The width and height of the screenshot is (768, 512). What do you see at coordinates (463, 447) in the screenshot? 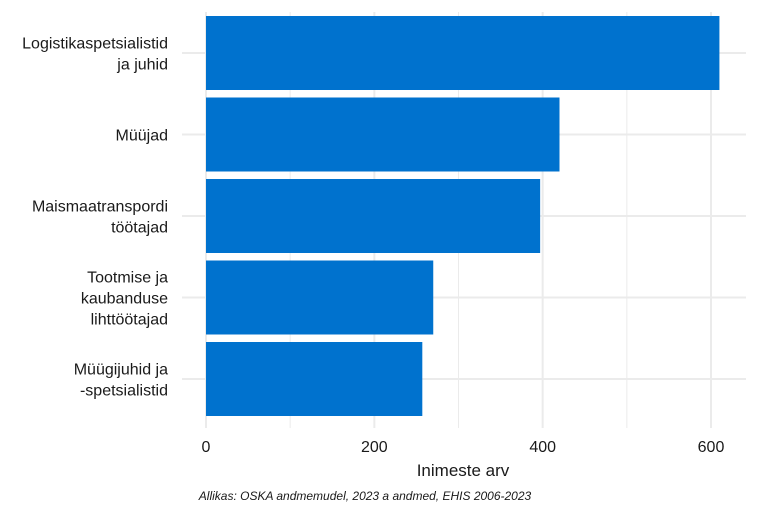
I see `x-tick-labels: 0 200 400 600` at bounding box center [463, 447].